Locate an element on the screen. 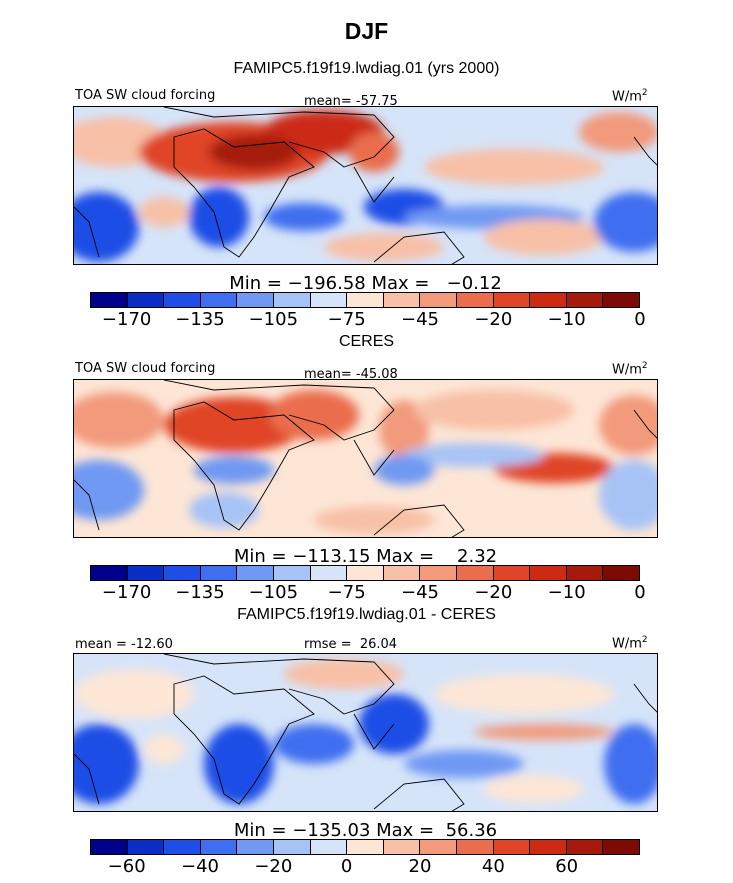 The width and height of the screenshot is (733, 883). panel-3-mean-label: mean = -12.60 is located at coordinates (124, 644).